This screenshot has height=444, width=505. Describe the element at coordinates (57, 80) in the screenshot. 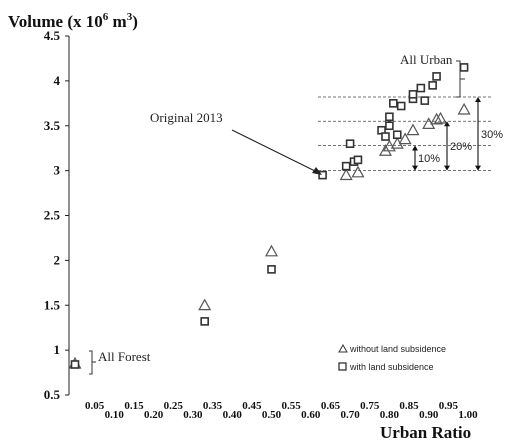

I see `y-tick-label: 4` at that location.